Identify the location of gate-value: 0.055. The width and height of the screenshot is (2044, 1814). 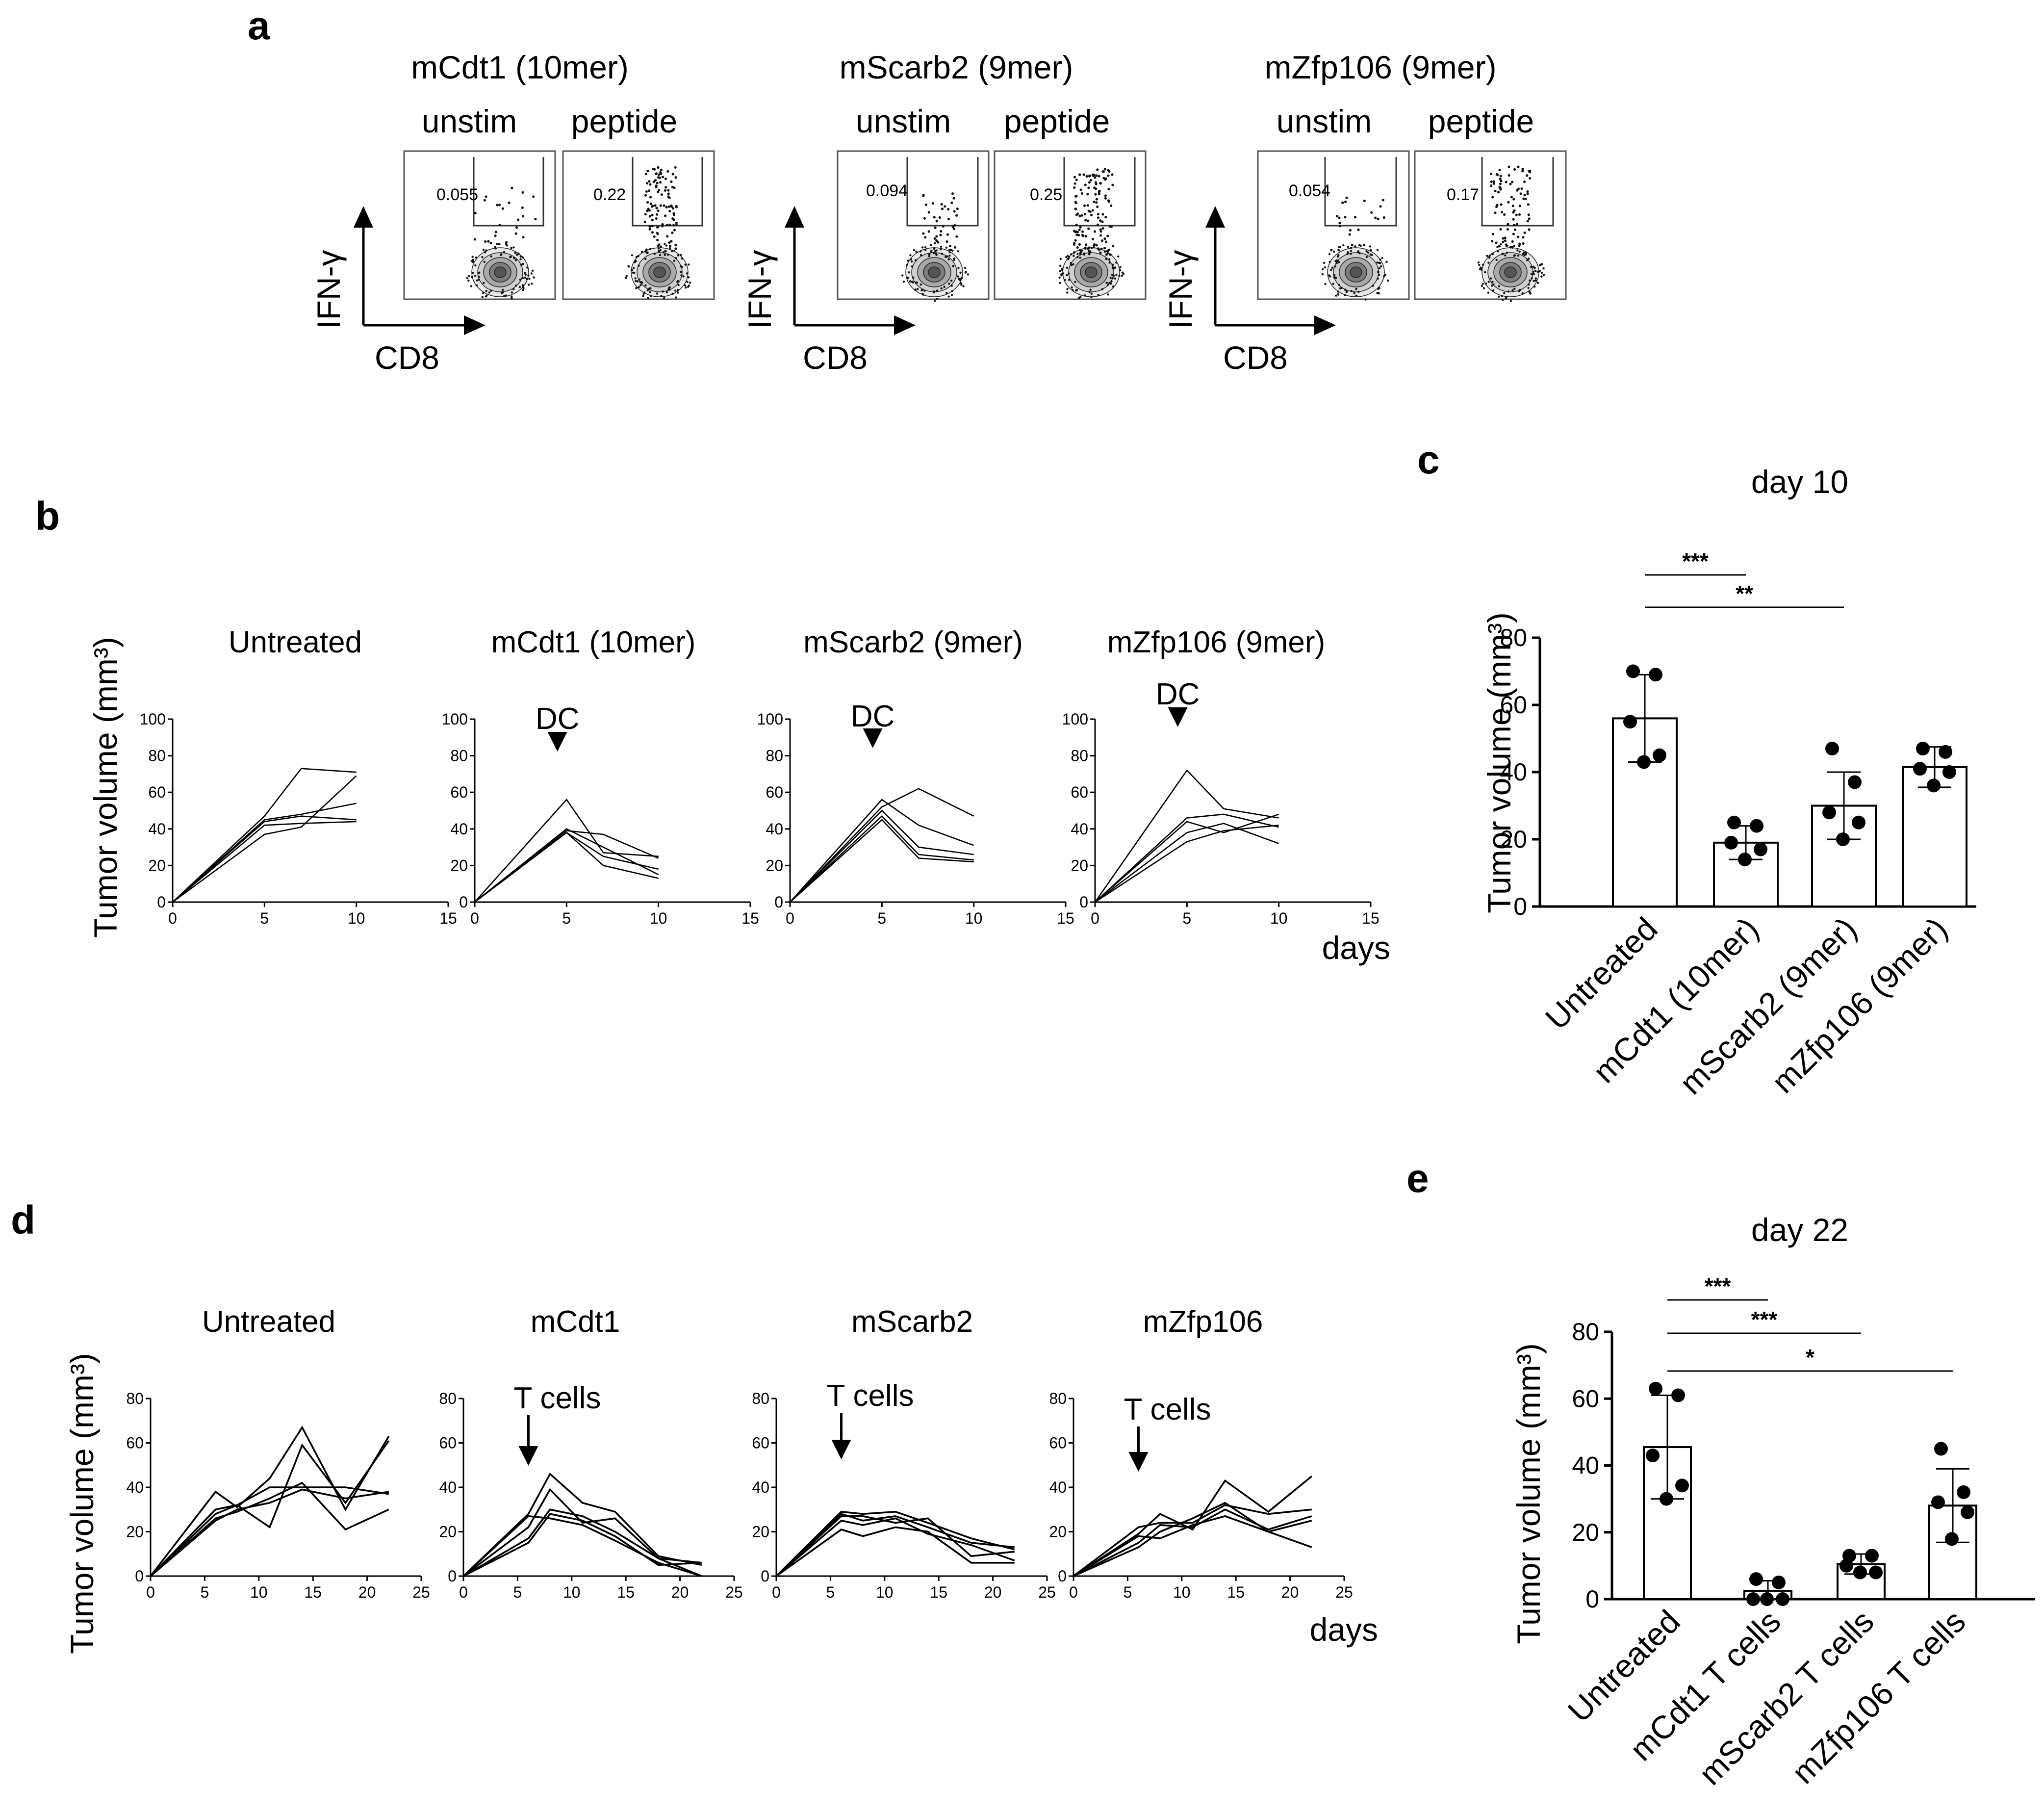
(457, 194).